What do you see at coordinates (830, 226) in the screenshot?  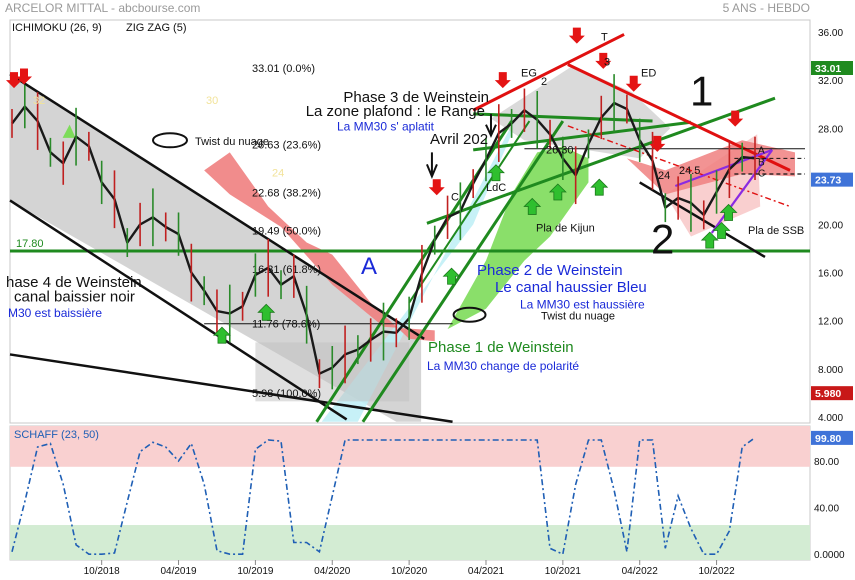 I see `price-axis-tick: 20.00` at bounding box center [830, 226].